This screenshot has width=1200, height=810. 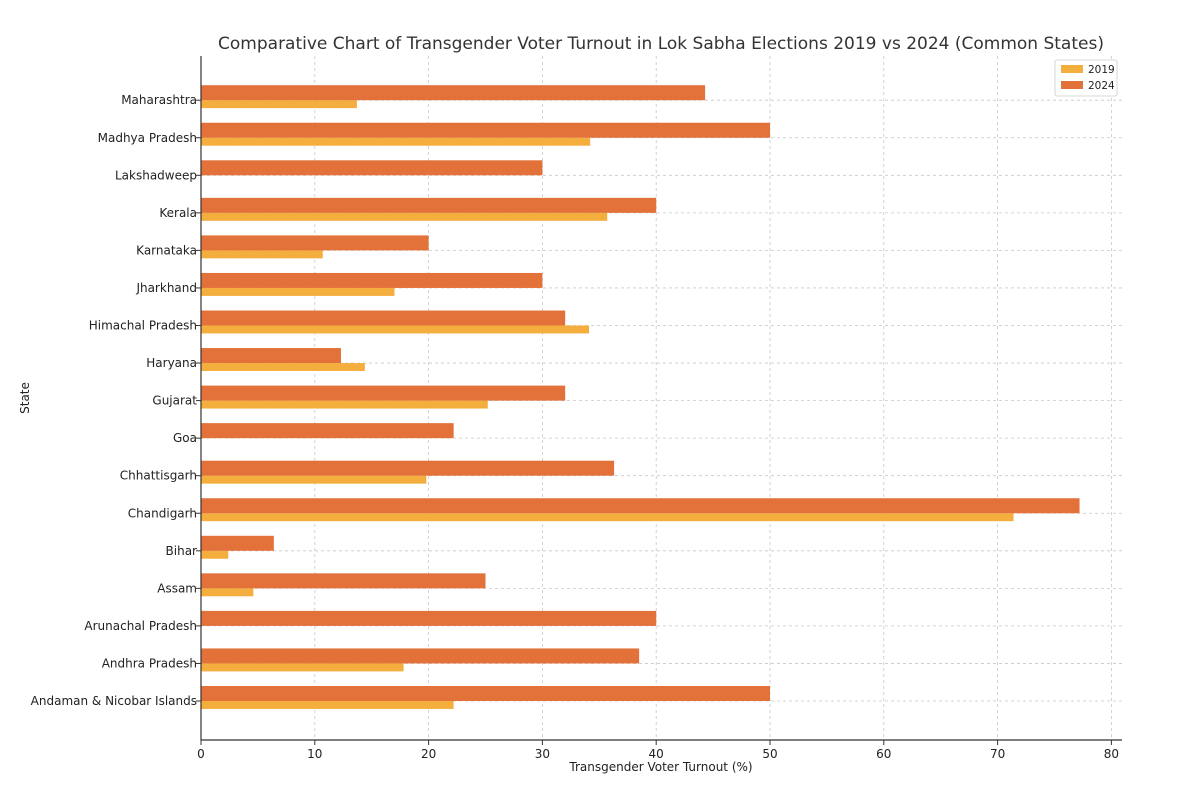 What do you see at coordinates (271, 356) in the screenshot?
I see `bar-2024-haryana` at bounding box center [271, 356].